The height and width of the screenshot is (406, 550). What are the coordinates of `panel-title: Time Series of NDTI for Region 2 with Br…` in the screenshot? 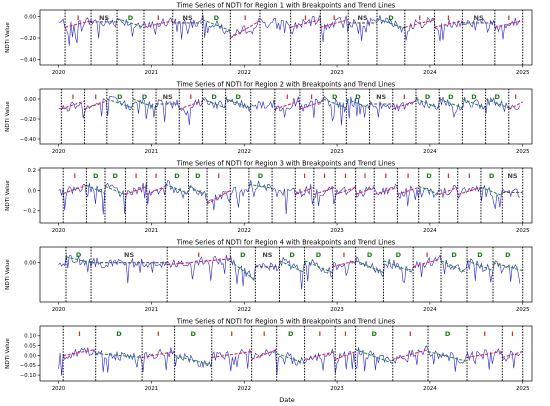 It's located at (286, 85).